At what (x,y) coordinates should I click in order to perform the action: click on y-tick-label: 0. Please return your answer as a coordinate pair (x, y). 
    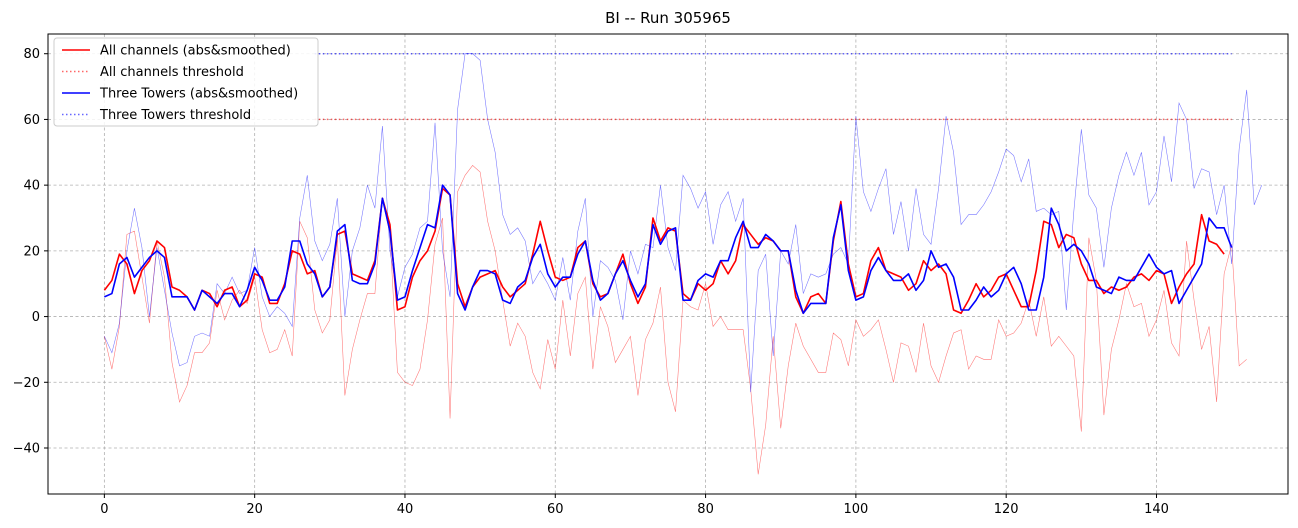
    Looking at the image, I should click on (36, 317).